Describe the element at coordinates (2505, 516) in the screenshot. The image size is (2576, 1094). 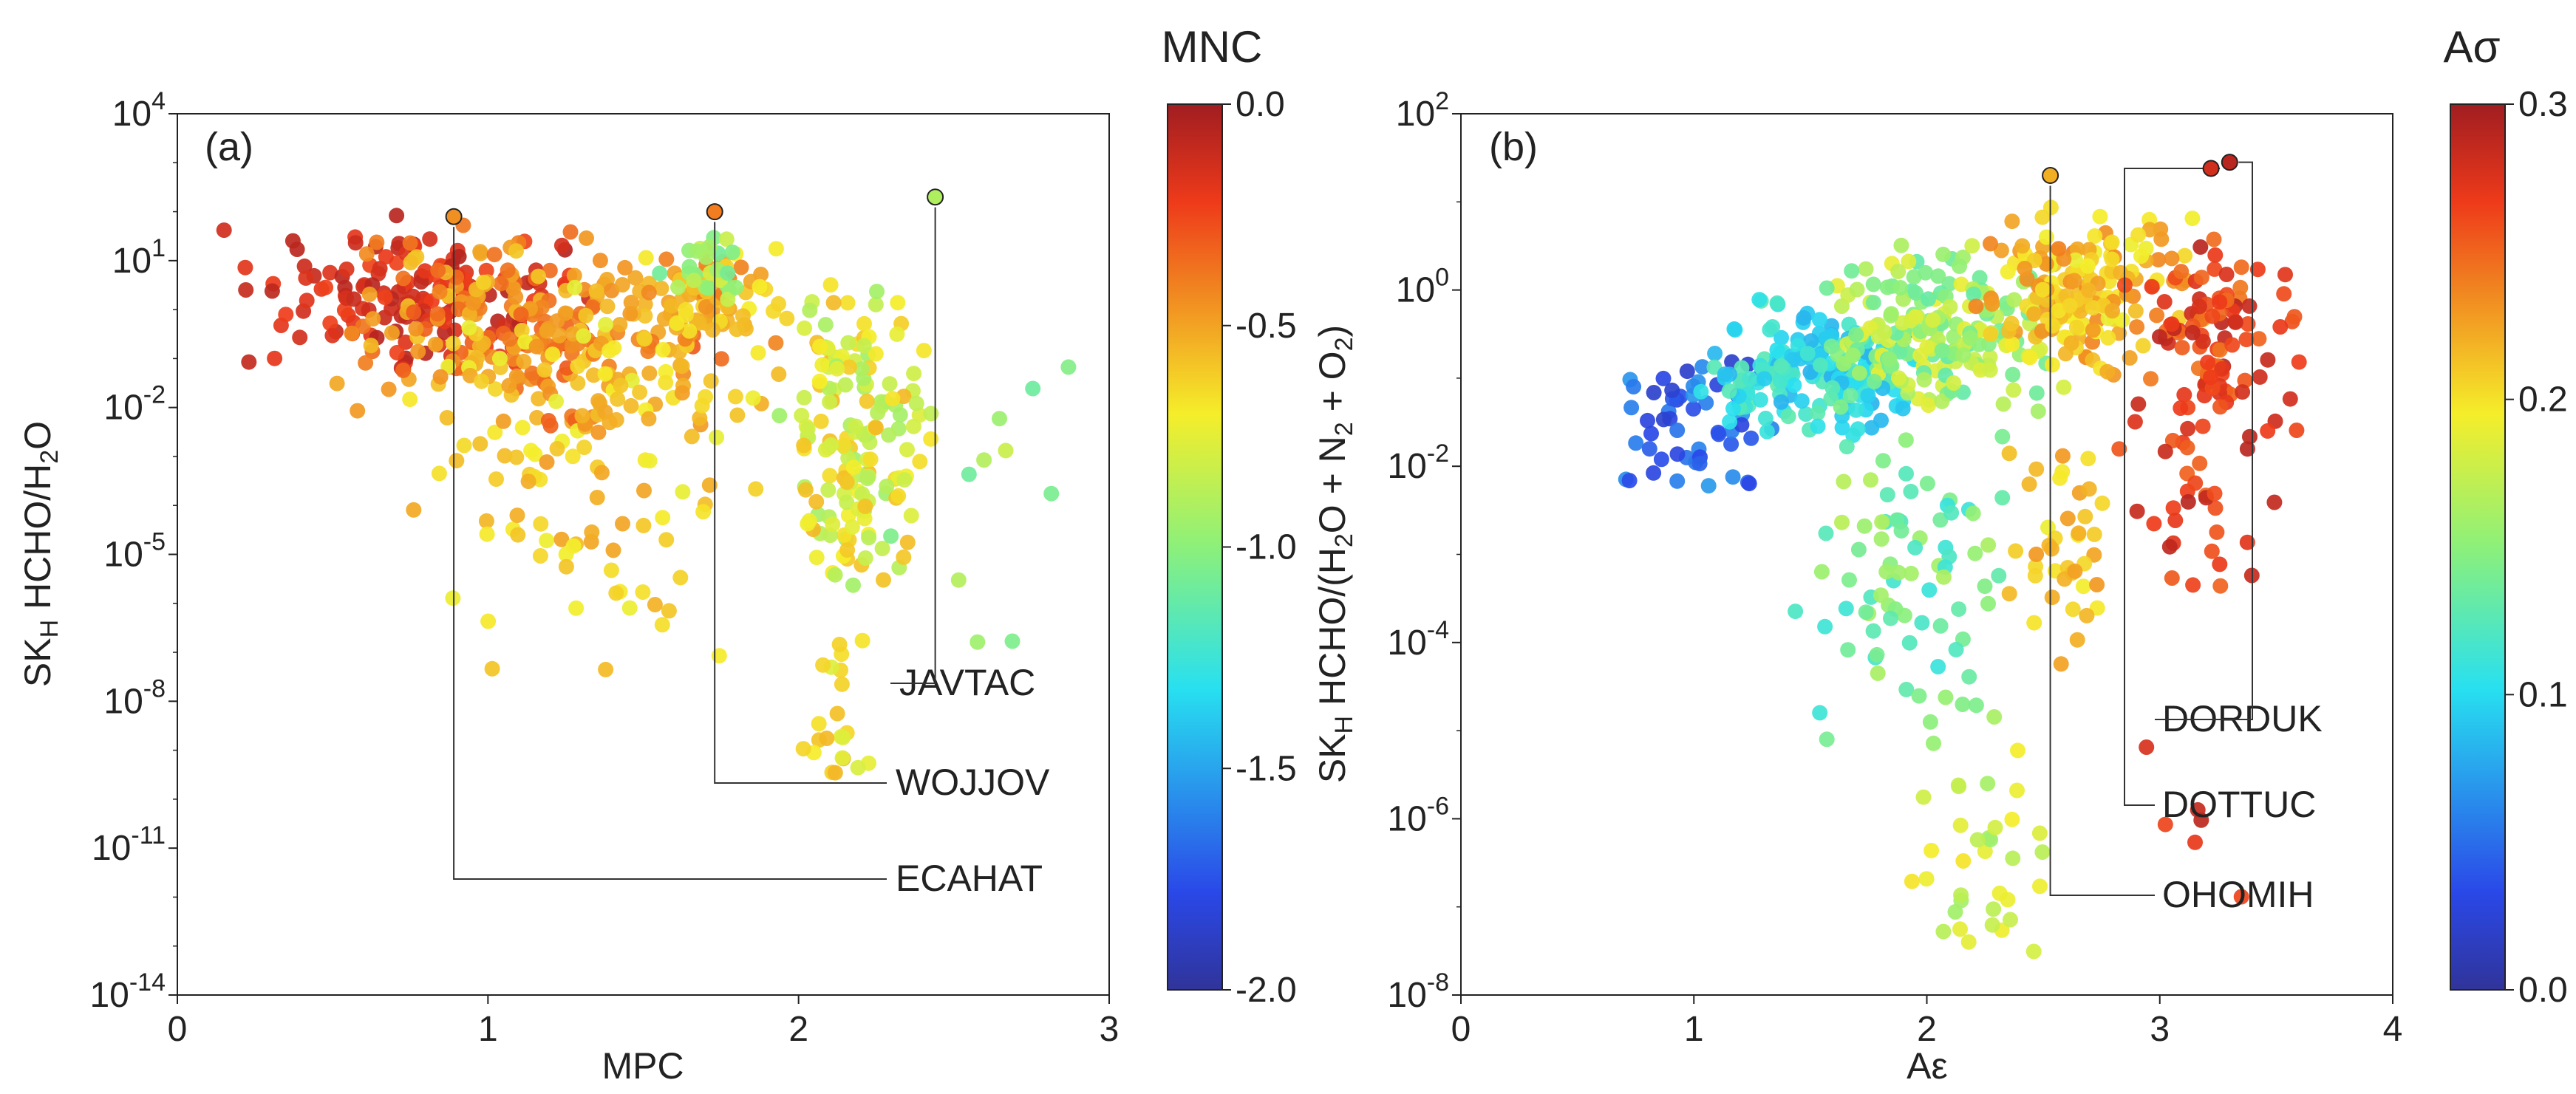
I see `panel-b-colorbar: 0.3 0.2 0.1 0.0 Aσ` at that location.